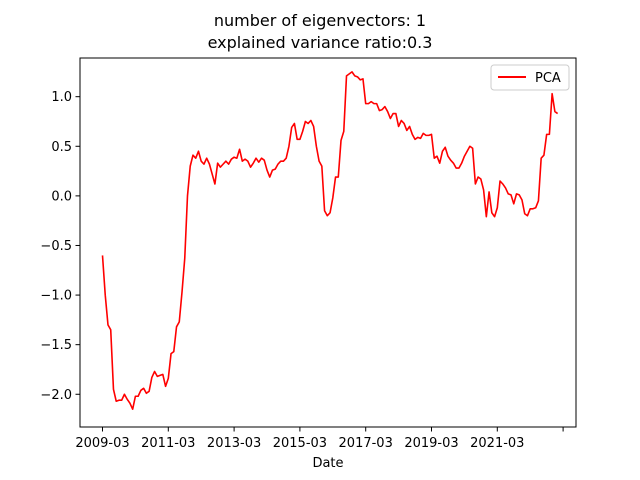  What do you see at coordinates (327, 463) in the screenshot?
I see `x-axis-label: Date` at bounding box center [327, 463].